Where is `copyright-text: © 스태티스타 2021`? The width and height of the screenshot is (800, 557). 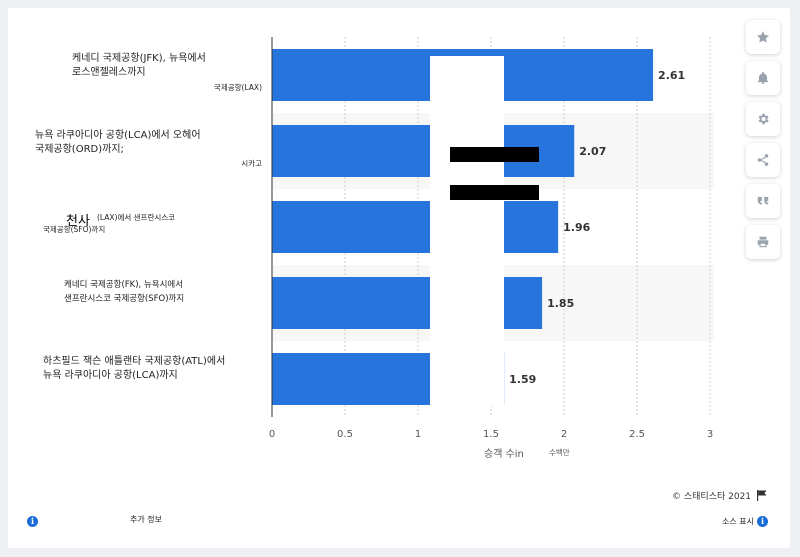
copyright-text: © 스태티스타 2021 is located at coordinates (711, 495).